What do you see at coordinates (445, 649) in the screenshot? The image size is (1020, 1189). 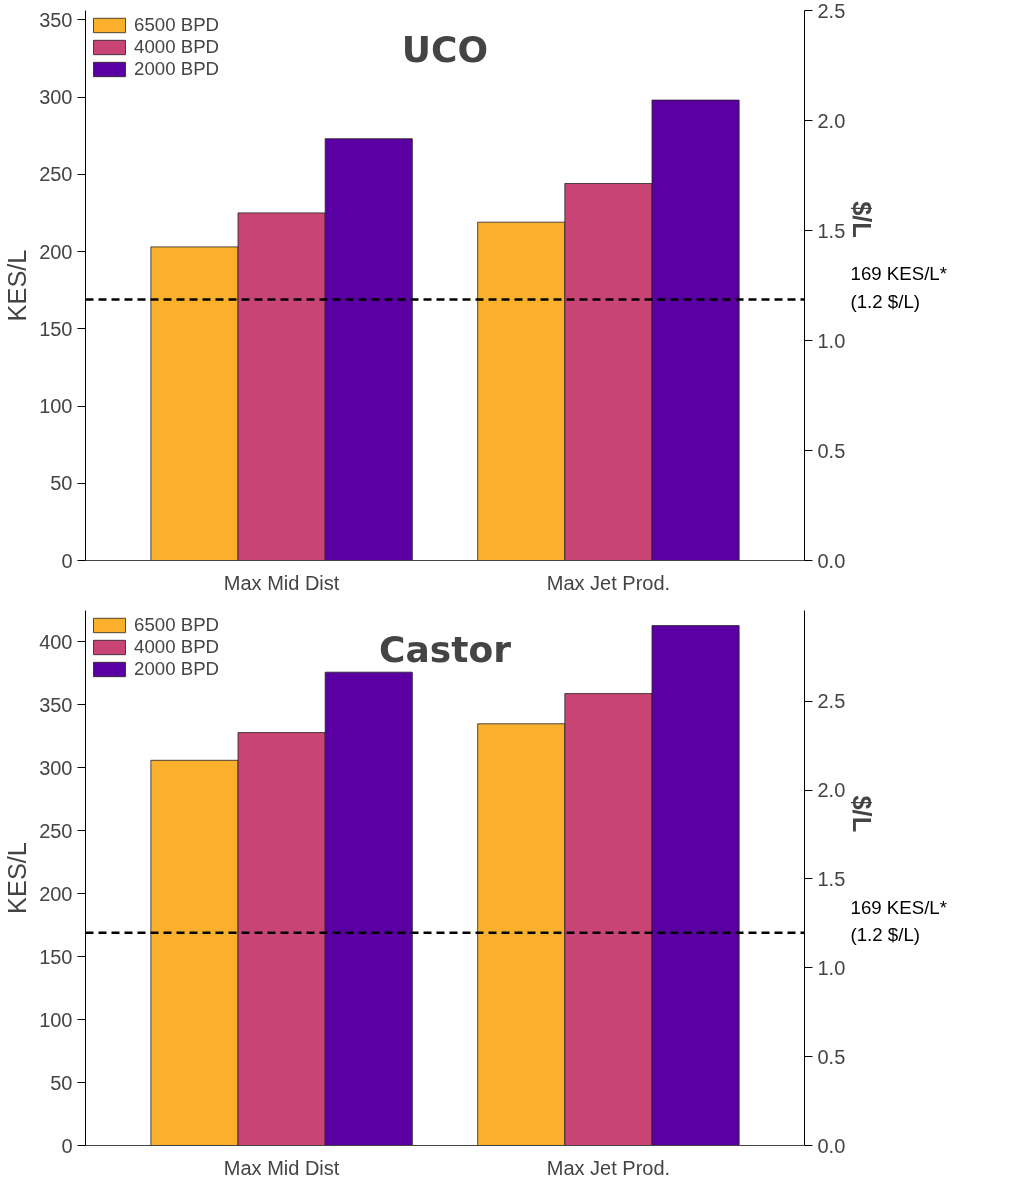 I see `text: Castor` at bounding box center [445, 649].